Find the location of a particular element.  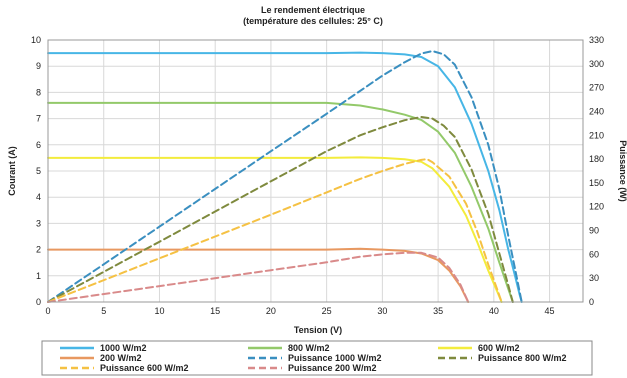

y-tick-label: 10 is located at coordinates (36, 40).